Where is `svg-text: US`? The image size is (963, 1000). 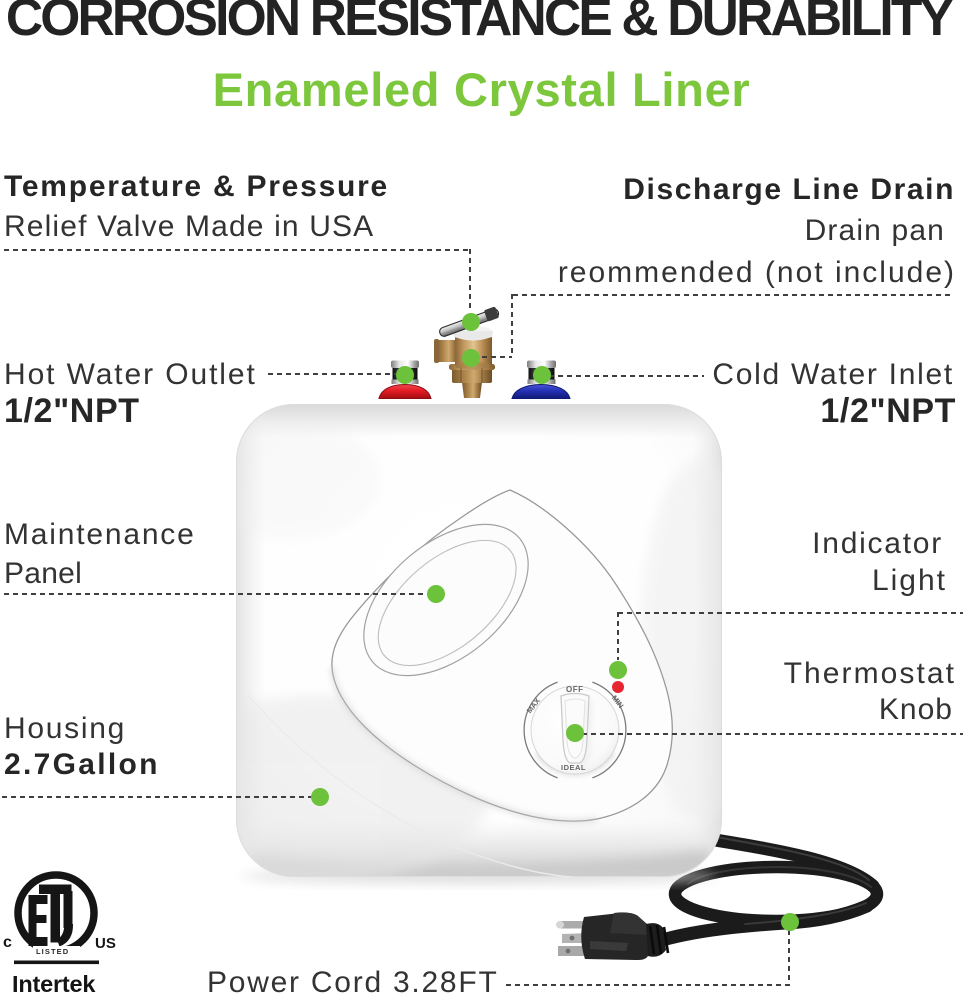
svg-text: US is located at coordinates (105, 943).